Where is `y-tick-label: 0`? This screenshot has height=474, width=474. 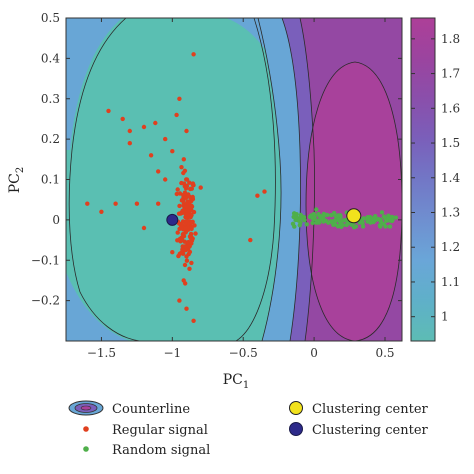
y-tick-label: 0 is located at coordinates (56, 220).